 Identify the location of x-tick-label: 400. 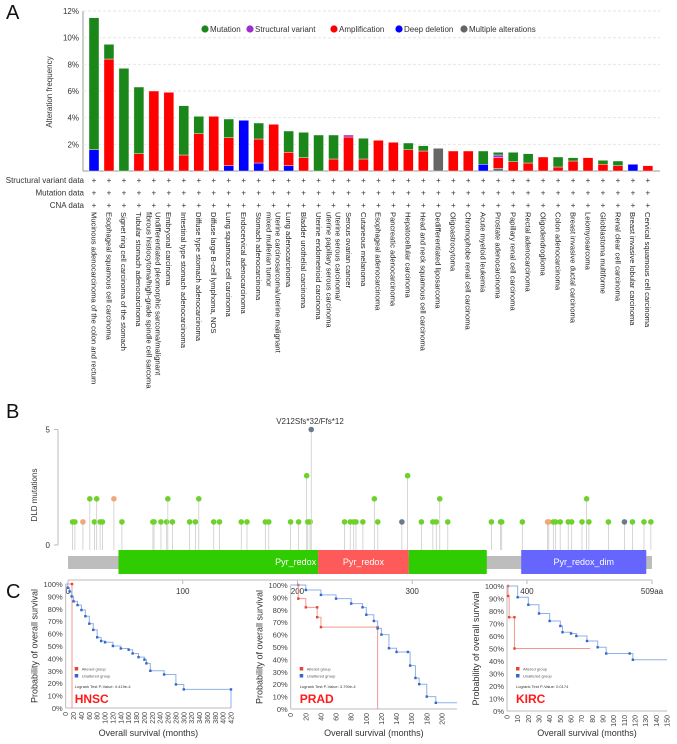
(224, 718).